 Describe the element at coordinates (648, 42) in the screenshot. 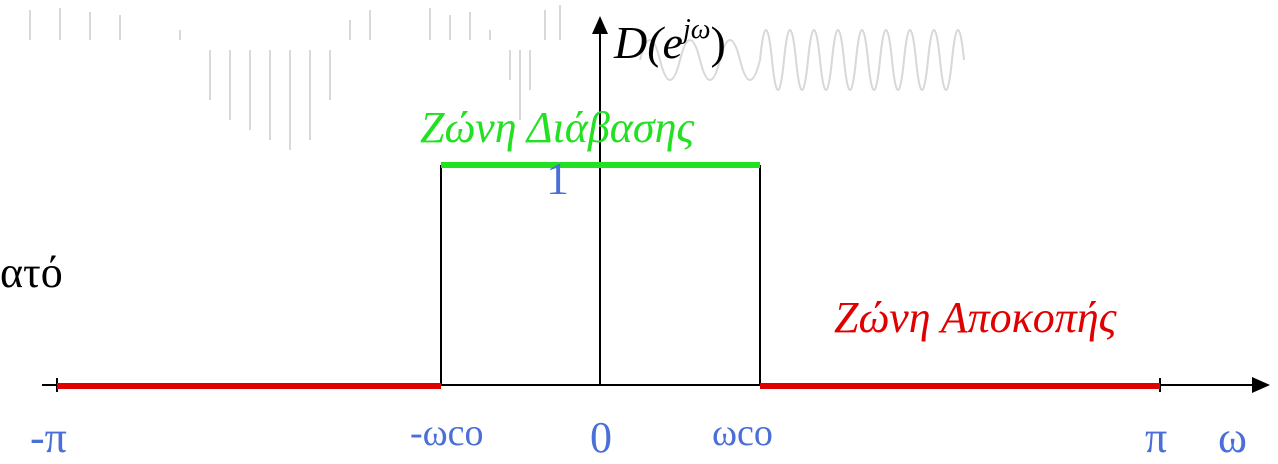

I see `axis-label-base: D(e` at that location.